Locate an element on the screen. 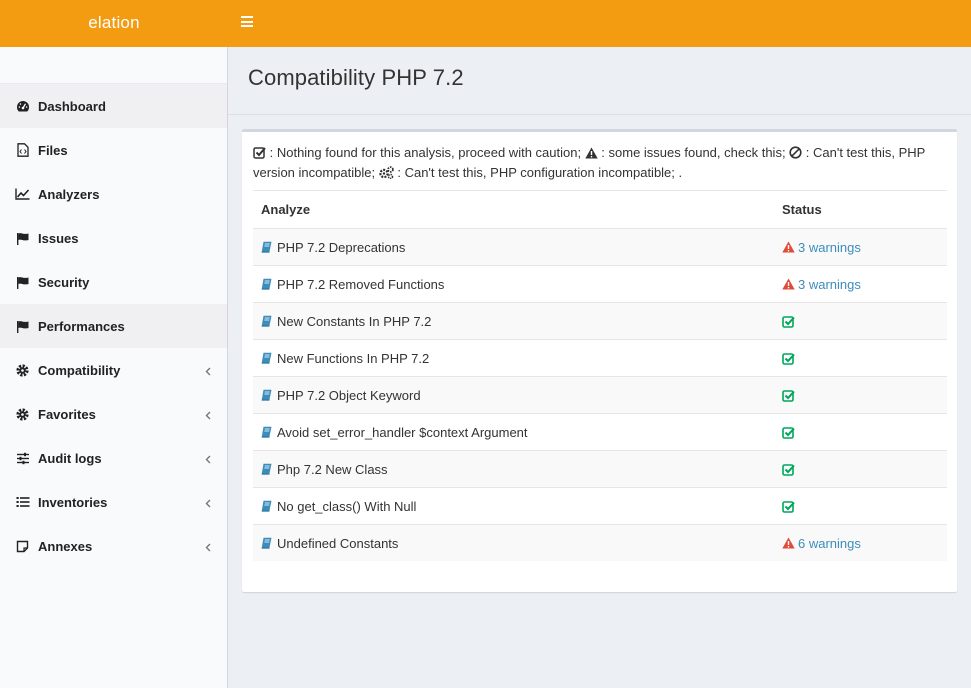 The height and width of the screenshot is (688, 971). status-cell: 6 warnings is located at coordinates (860, 543).